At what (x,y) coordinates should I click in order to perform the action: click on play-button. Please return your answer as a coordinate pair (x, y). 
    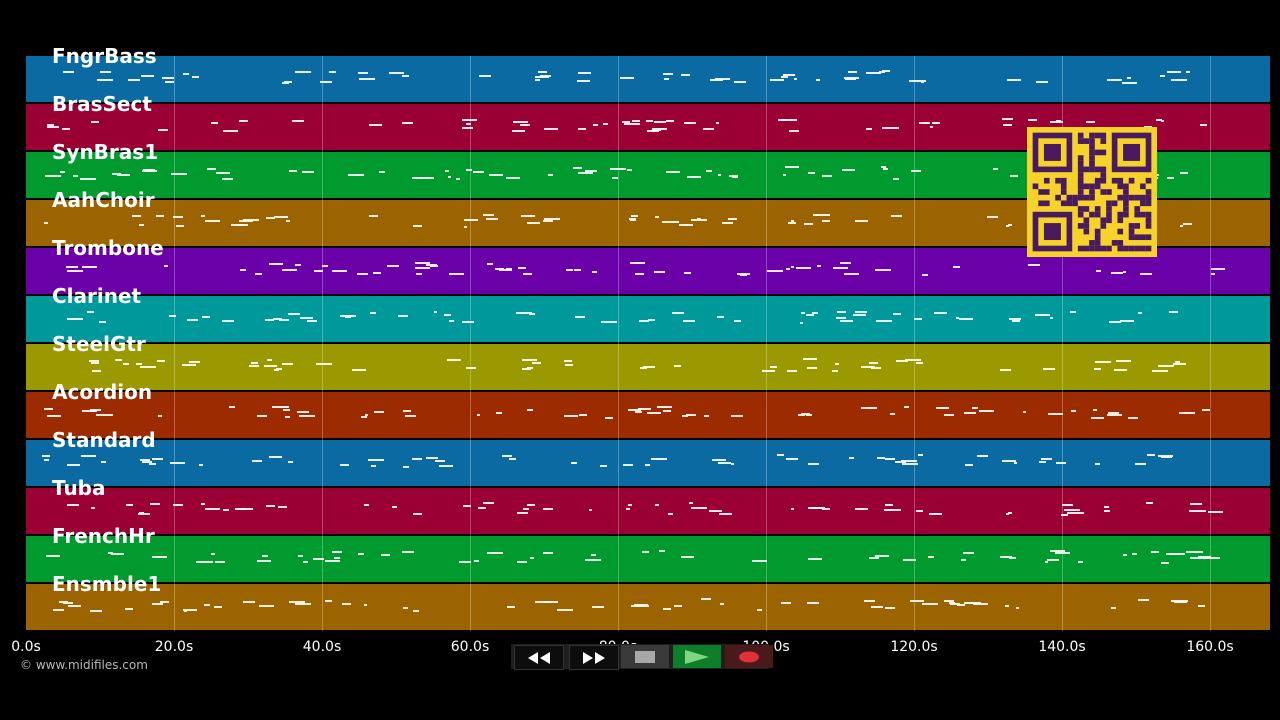
    Looking at the image, I should click on (697, 656).